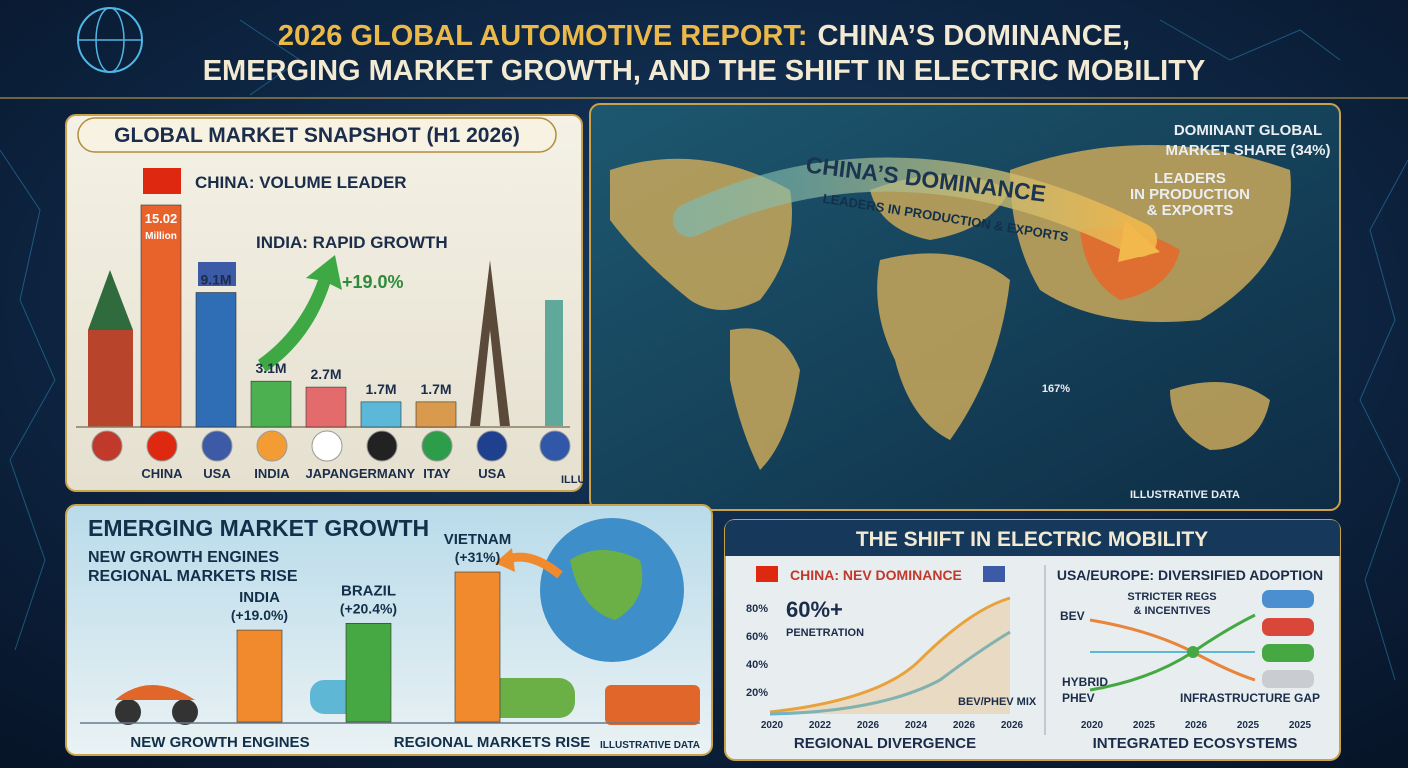 Image resolution: width=1408 pixels, height=768 pixels. Describe the element at coordinates (162, 181) in the screenshot. I see `china-flag` at that location.